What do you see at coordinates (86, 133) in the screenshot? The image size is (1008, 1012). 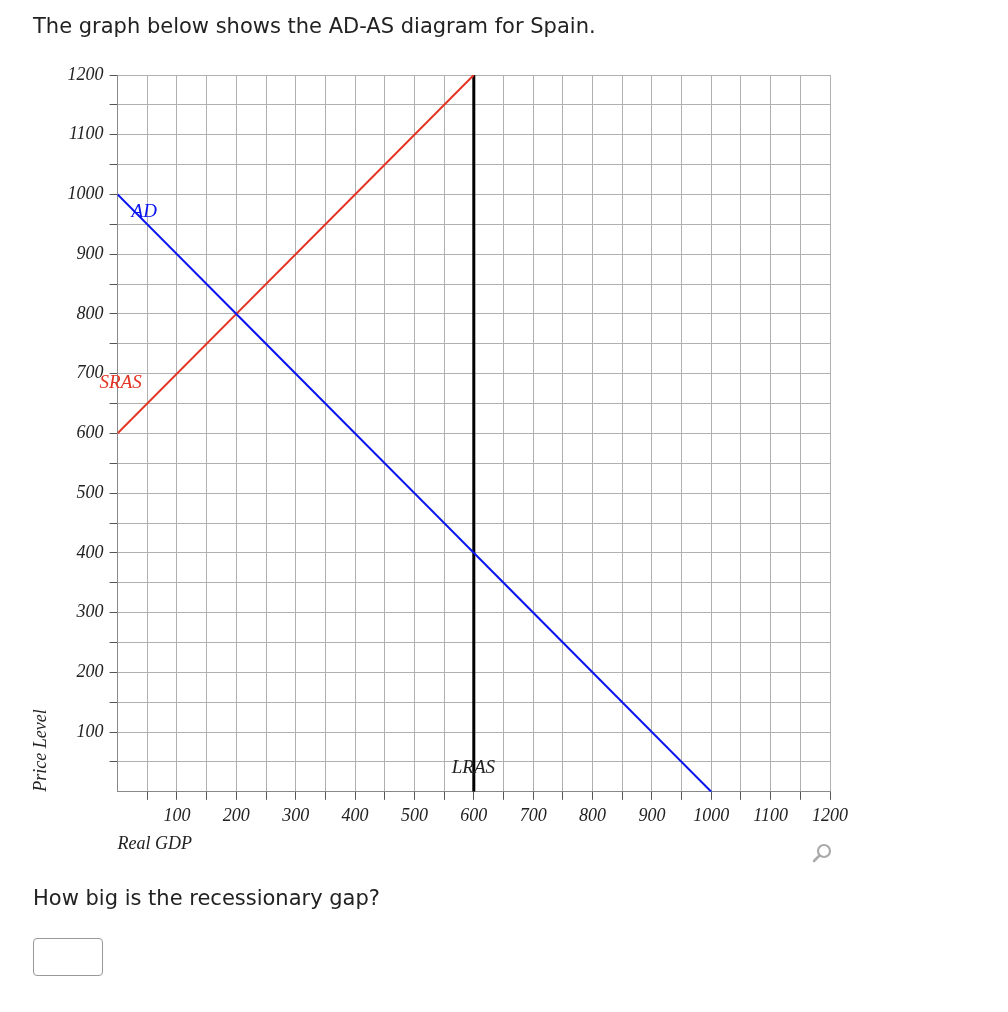 I see `y-tick-label: 1100` at bounding box center [86, 133].